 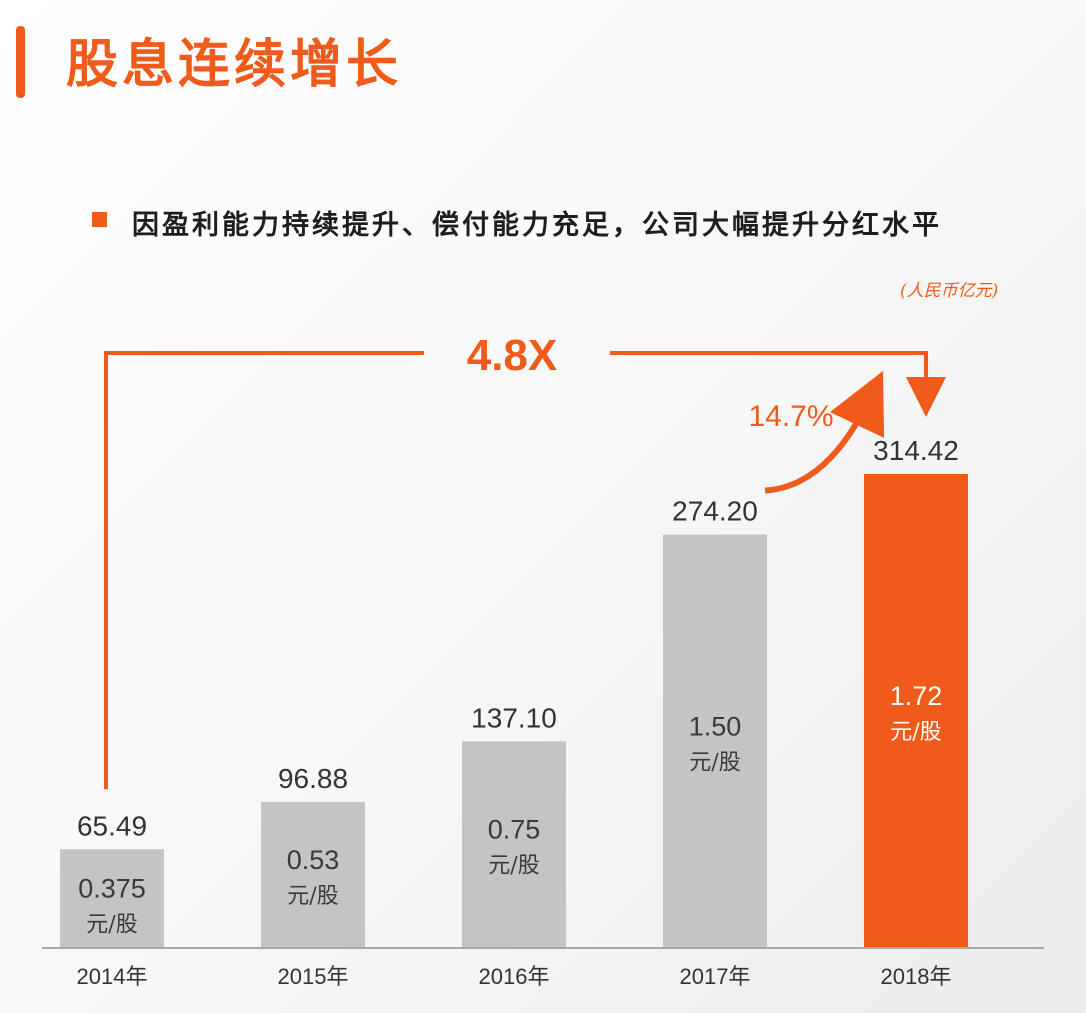 What do you see at coordinates (112, 976) in the screenshot?
I see `x-tick-label-0: 2014年` at bounding box center [112, 976].